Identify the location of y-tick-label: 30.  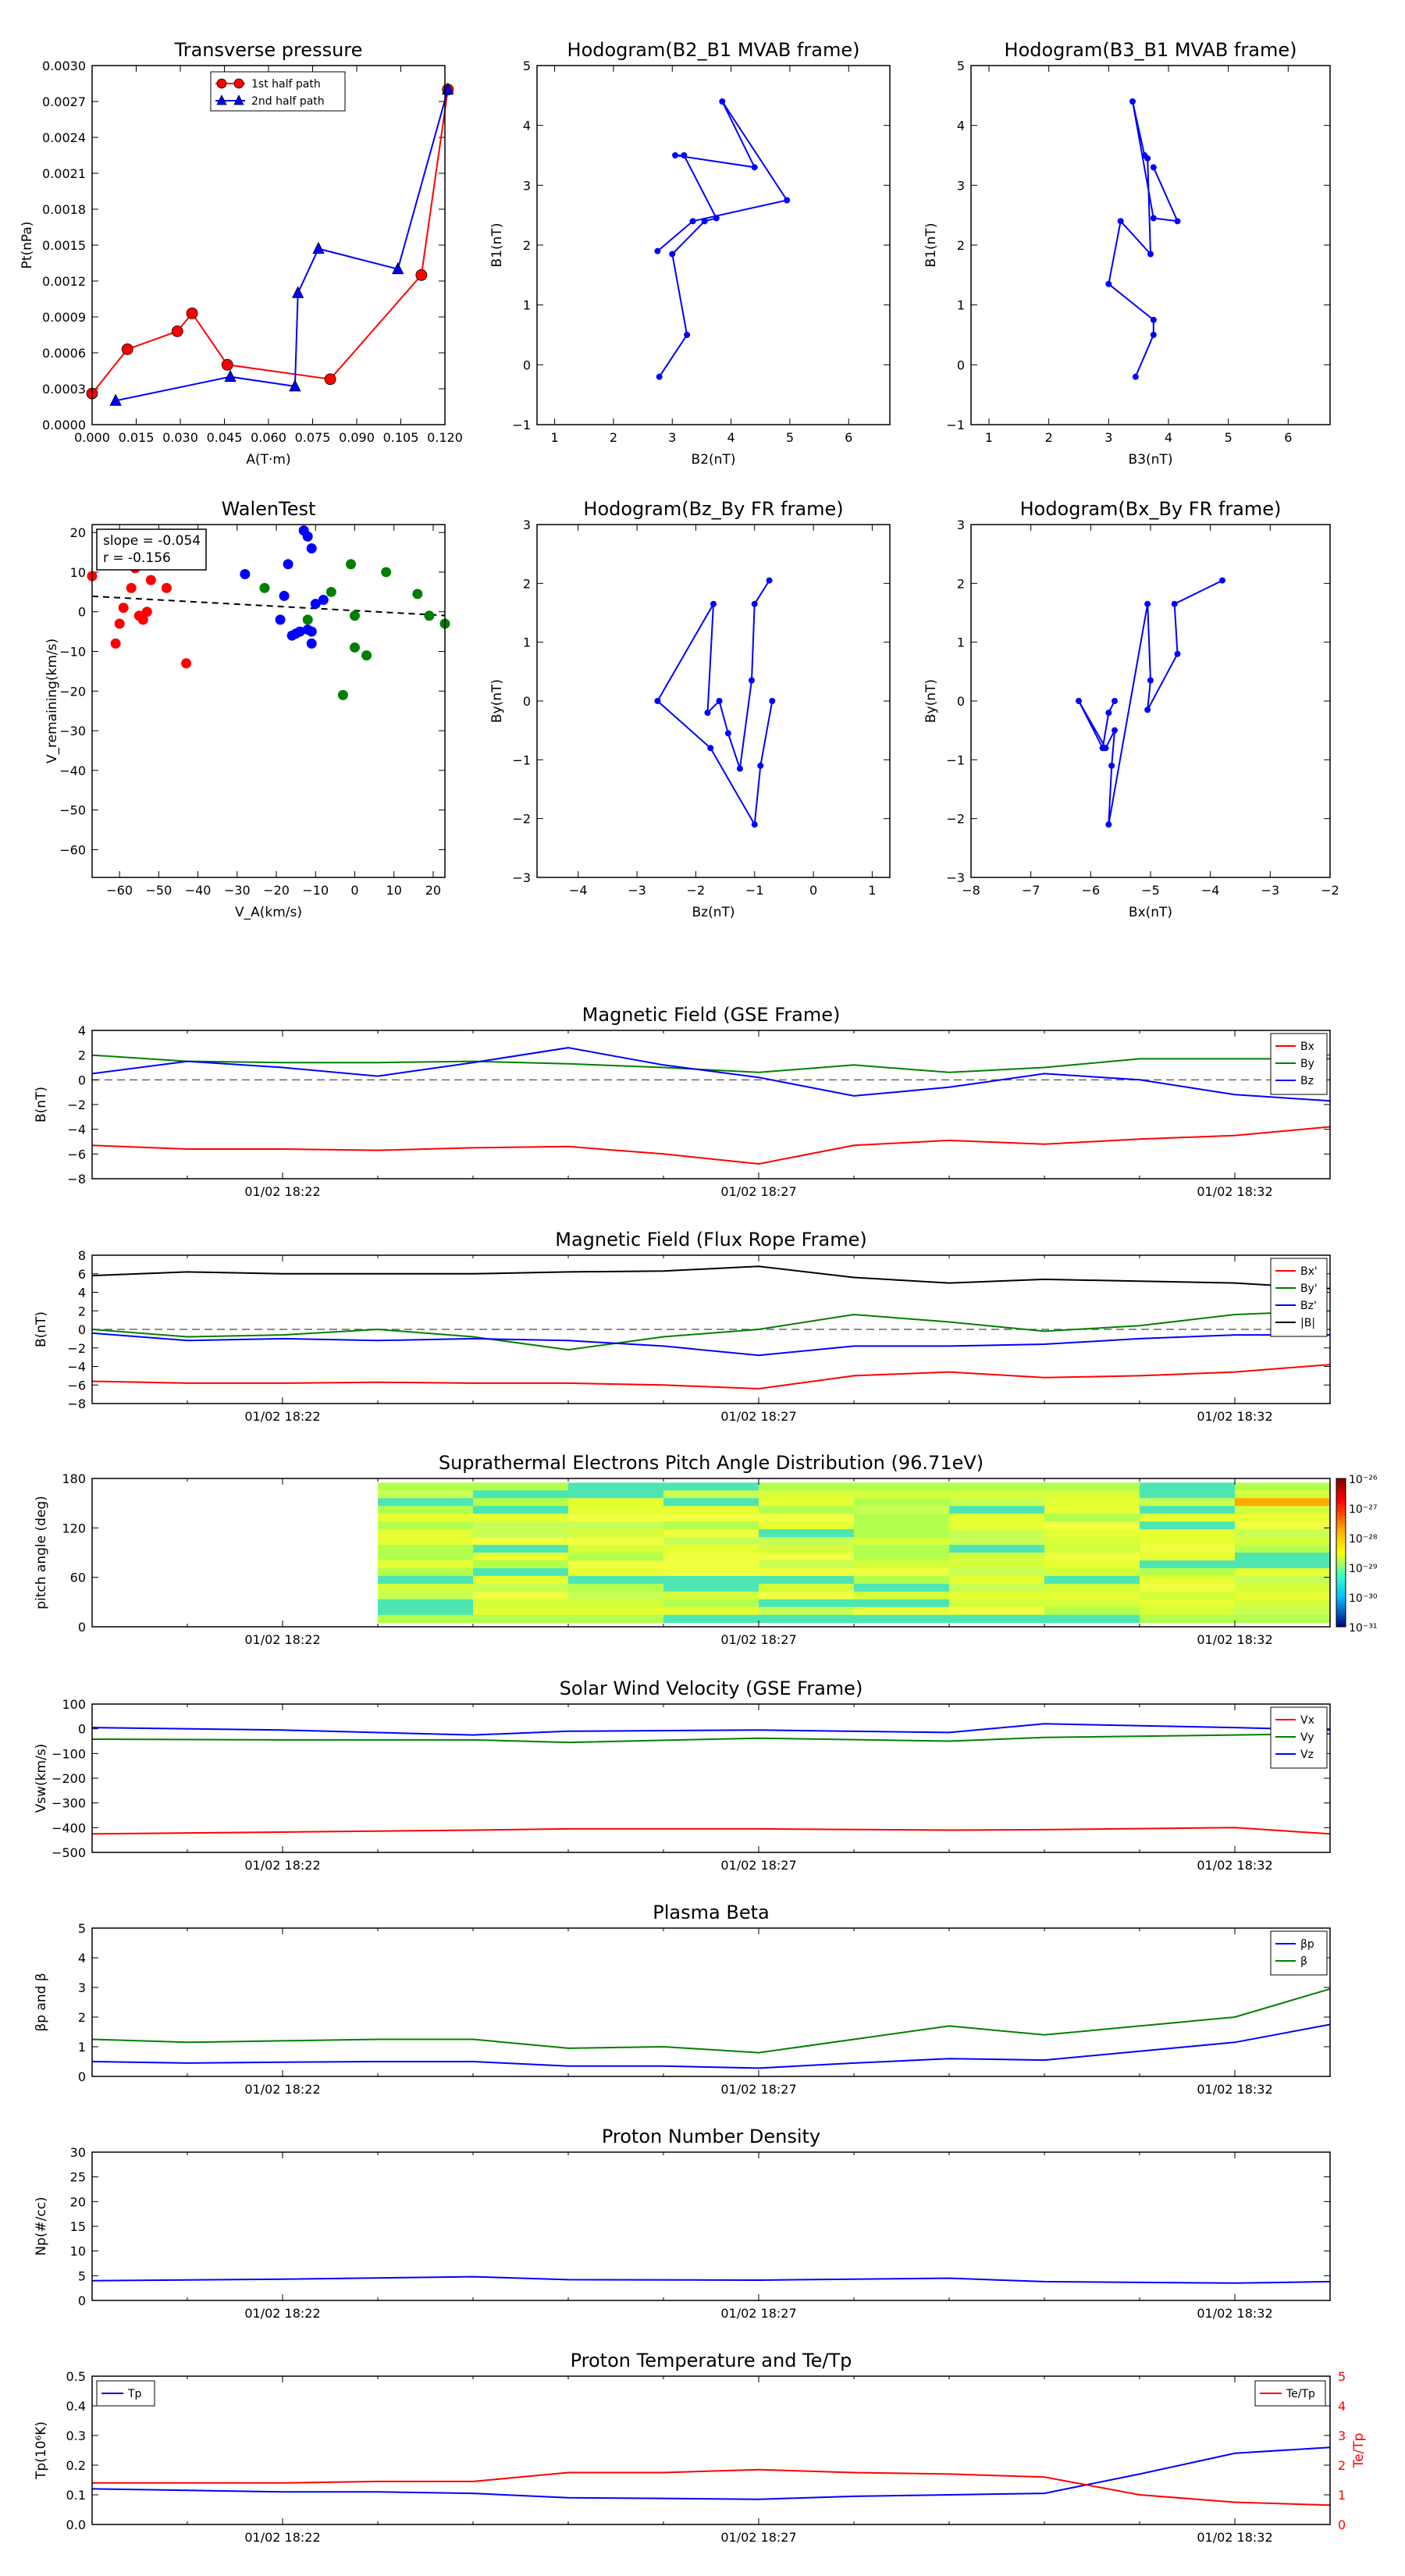
(78, 2152).